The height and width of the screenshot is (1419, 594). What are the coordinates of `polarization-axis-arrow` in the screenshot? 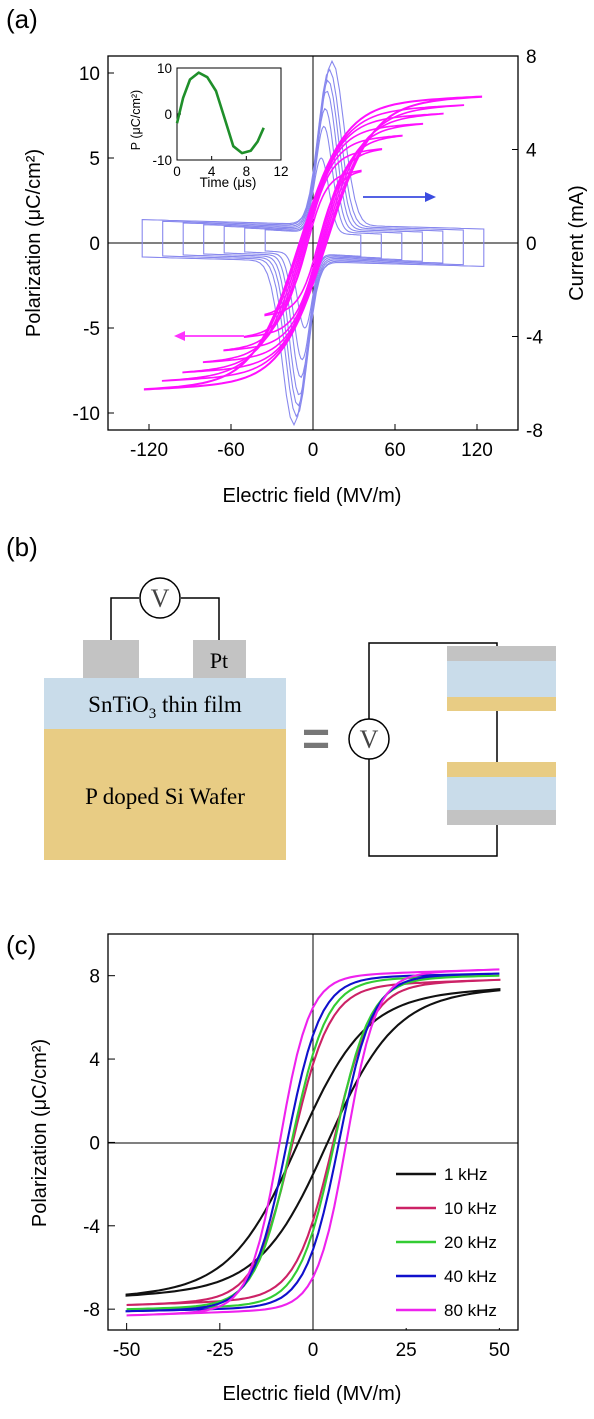 It's located at (209, 336).